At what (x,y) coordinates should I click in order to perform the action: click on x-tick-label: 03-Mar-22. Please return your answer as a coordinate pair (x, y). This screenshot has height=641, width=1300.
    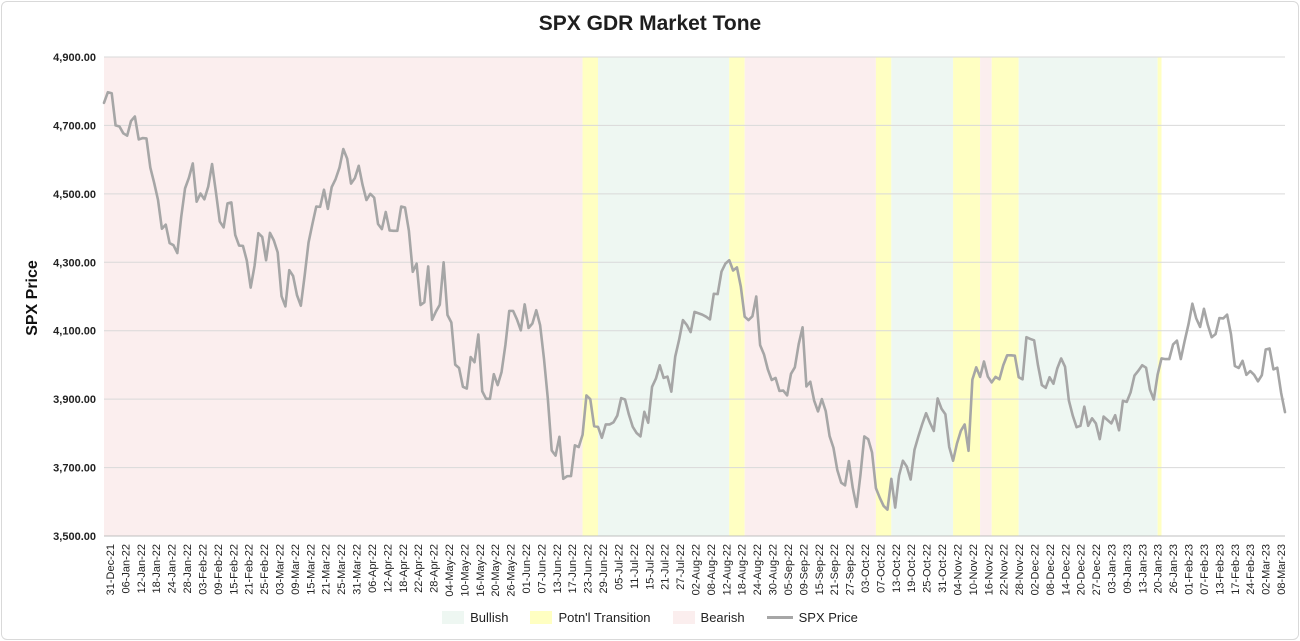
    Looking at the image, I should click on (280, 569).